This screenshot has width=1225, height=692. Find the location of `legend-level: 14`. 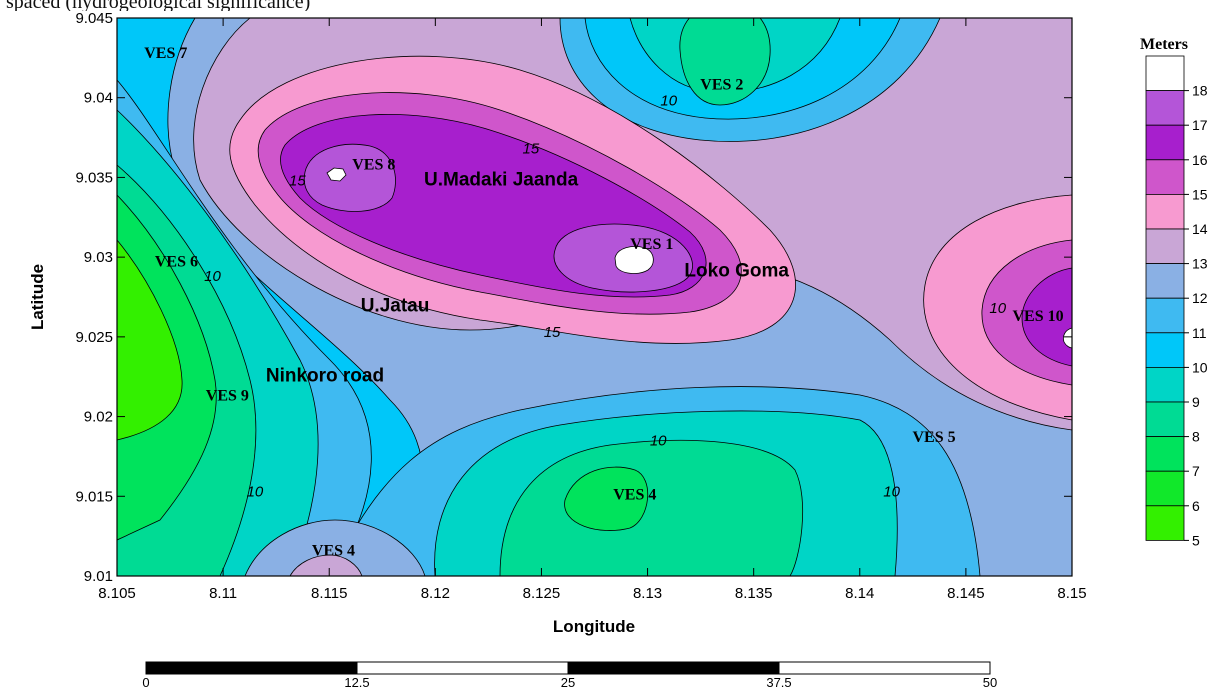

legend-level: 14 is located at coordinates (1200, 229).